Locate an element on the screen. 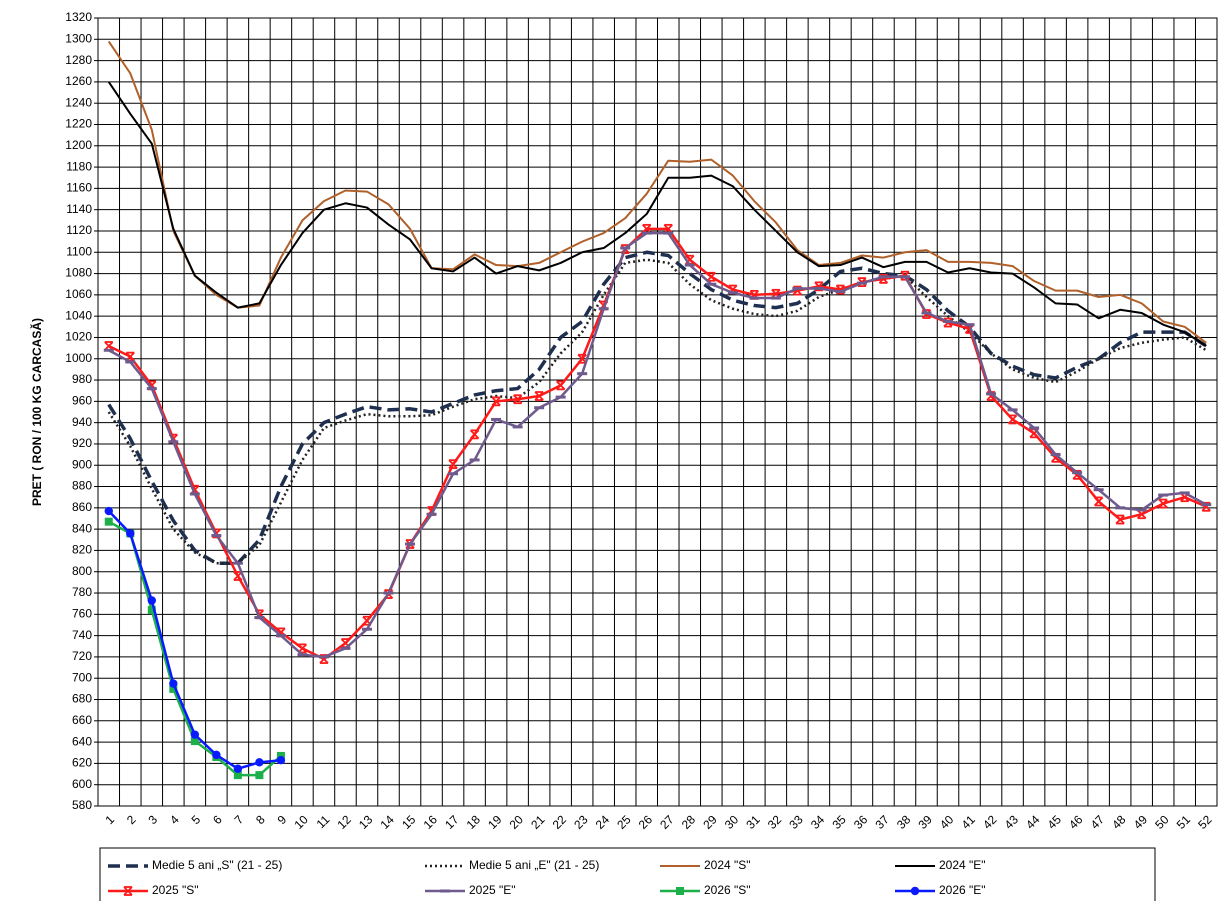 This screenshot has width=1219, height=901. y-tick-label: 600 is located at coordinates (82, 784).